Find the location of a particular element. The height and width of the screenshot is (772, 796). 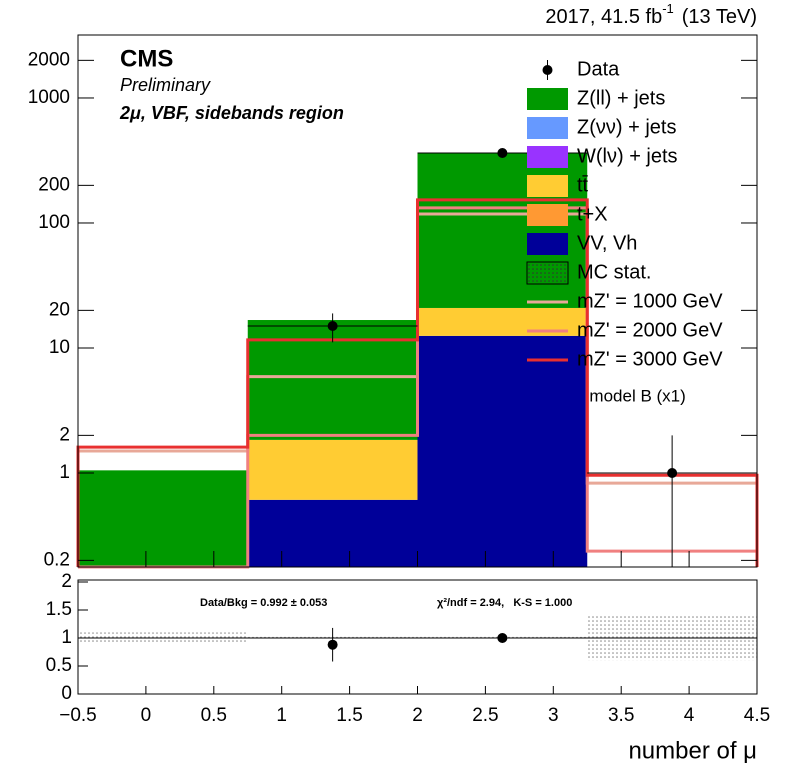

legend-label: mZ' = 3000 GeV is located at coordinates (650, 359).